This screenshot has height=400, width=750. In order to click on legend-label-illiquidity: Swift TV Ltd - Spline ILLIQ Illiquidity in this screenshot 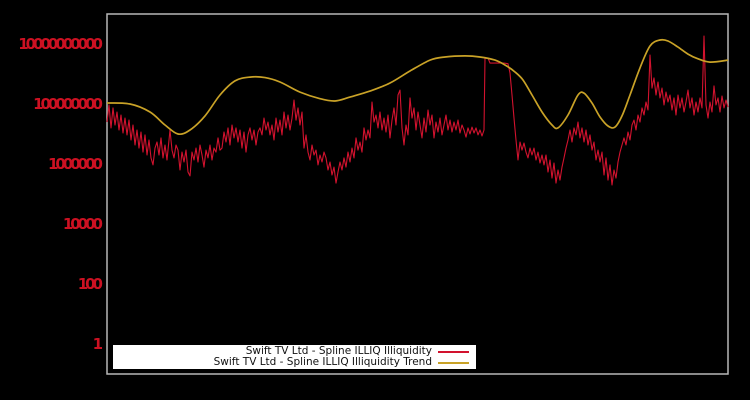, I will do `click(338, 351)`.